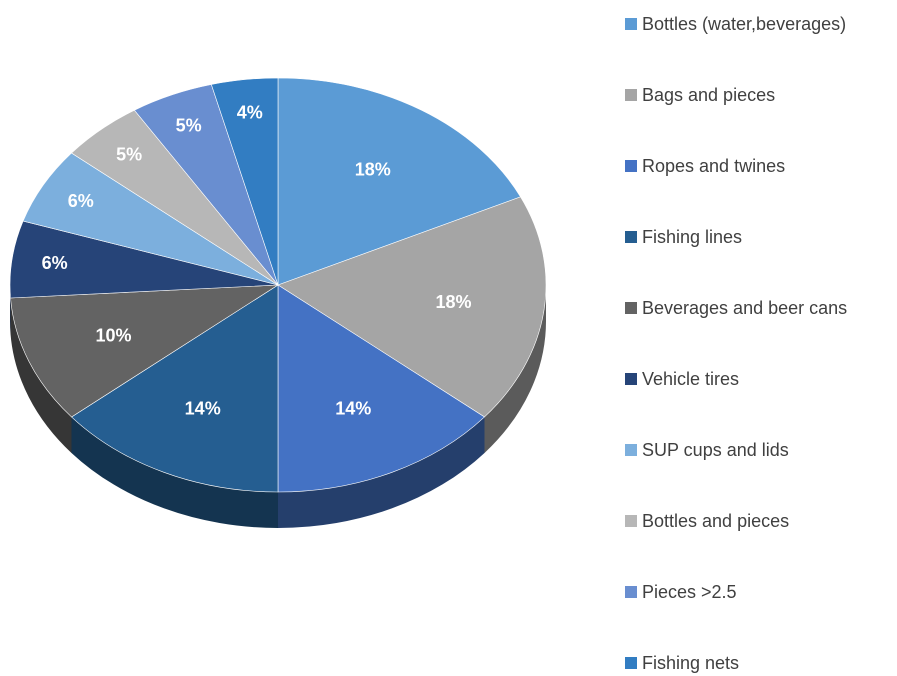 The image size is (897, 676). What do you see at coordinates (691, 378) in the screenshot?
I see `legend-label: Vehicle tires` at bounding box center [691, 378].